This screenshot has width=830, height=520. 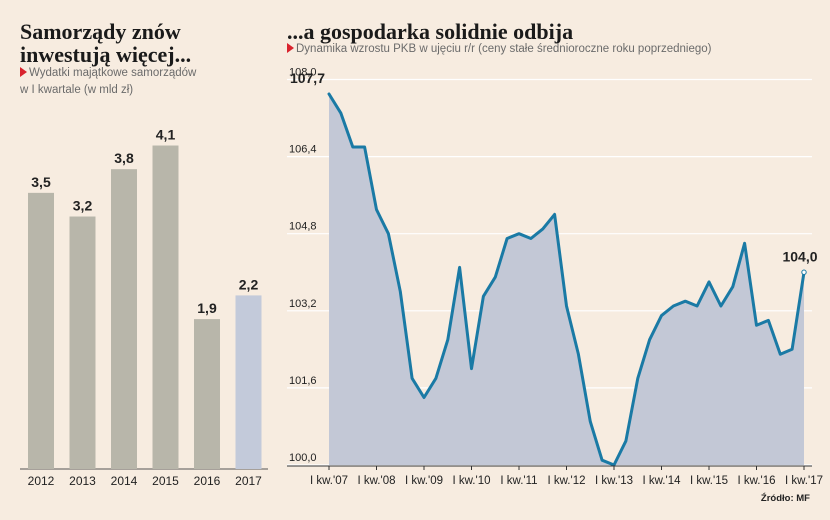 What do you see at coordinates (804, 481) in the screenshot?
I see `x-tick-label: I kw.'17` at bounding box center [804, 481].